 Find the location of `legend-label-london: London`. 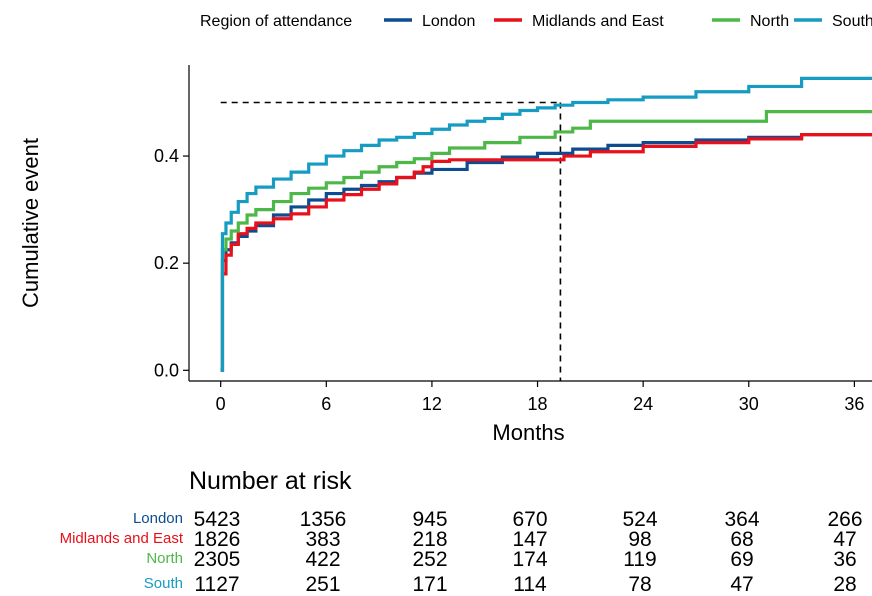

legend-label-london: London is located at coordinates (448, 21).